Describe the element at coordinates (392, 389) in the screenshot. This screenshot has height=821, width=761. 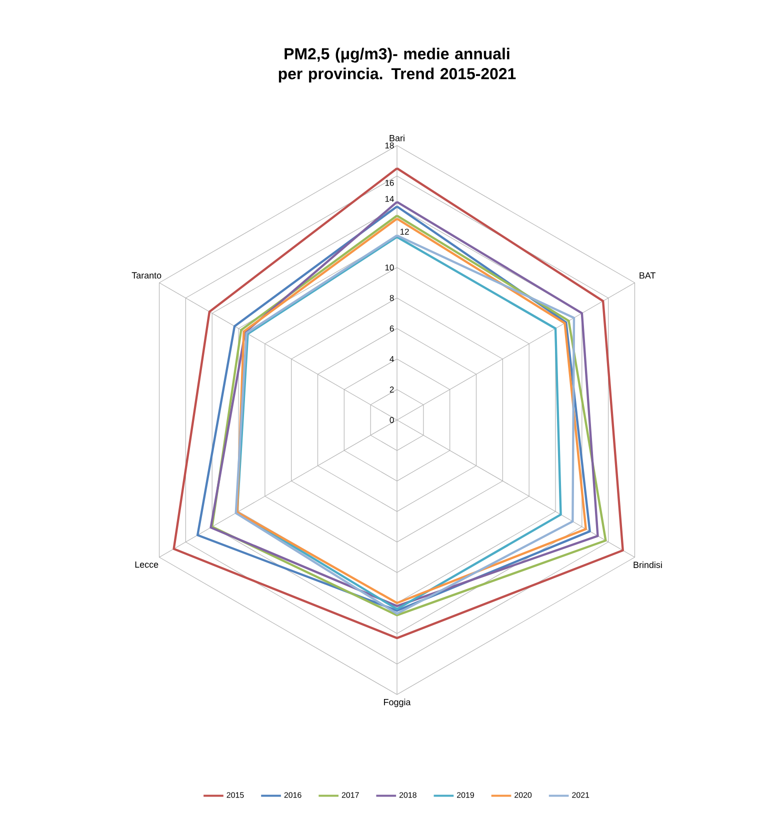
I see `y-tick-label: 2` at that location.